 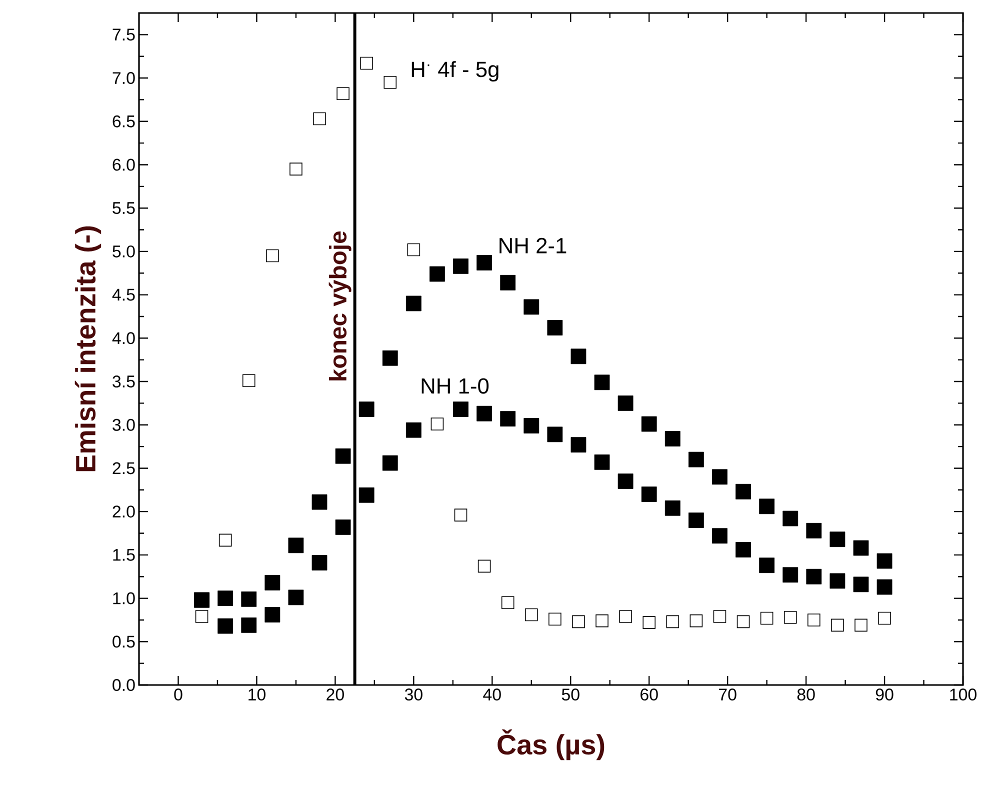 What do you see at coordinates (806, 694) in the screenshot?
I see `x-tick-label: 80` at bounding box center [806, 694].